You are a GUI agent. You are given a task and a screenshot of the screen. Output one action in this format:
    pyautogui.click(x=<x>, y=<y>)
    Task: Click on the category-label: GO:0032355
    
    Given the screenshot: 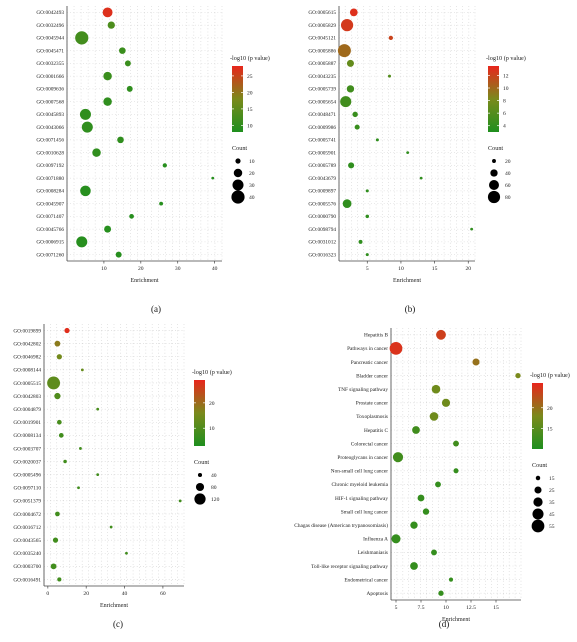 What is the action you would take?
    pyautogui.click(x=50, y=64)
    